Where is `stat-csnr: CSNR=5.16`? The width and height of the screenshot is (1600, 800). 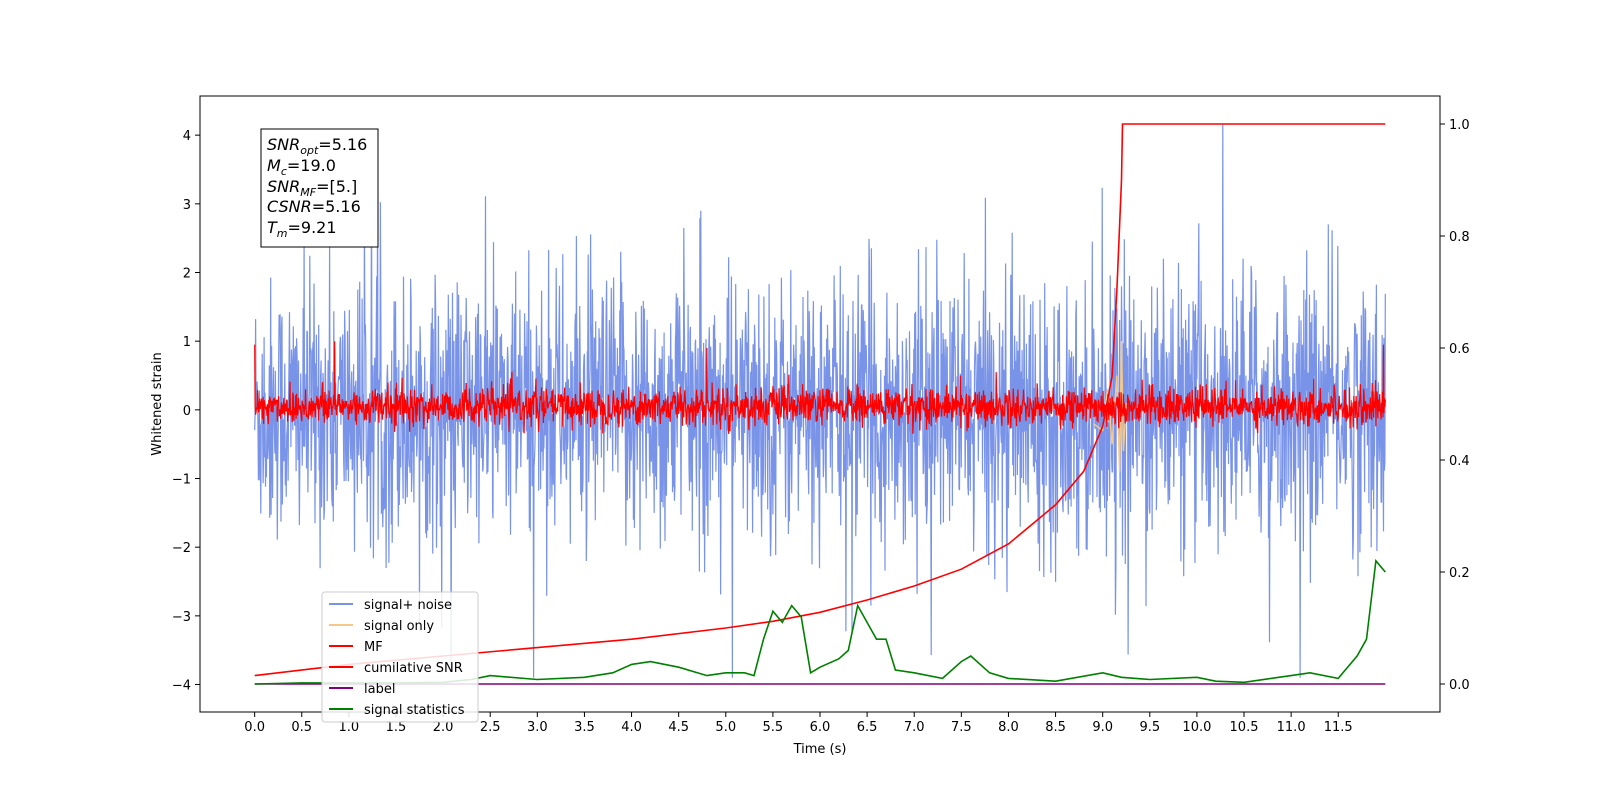 stat-csnr: CSNR=5.16 is located at coordinates (314, 206).